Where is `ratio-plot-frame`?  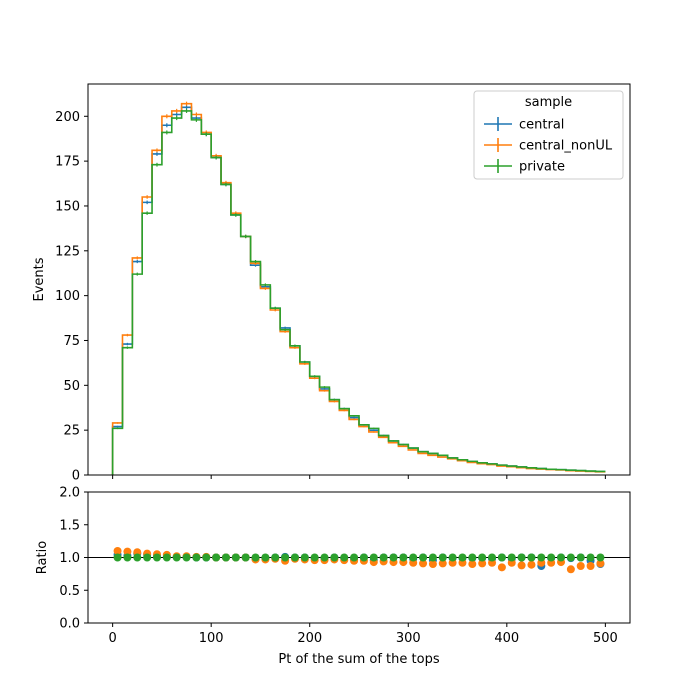
ratio-plot-frame is located at coordinates (359, 557).